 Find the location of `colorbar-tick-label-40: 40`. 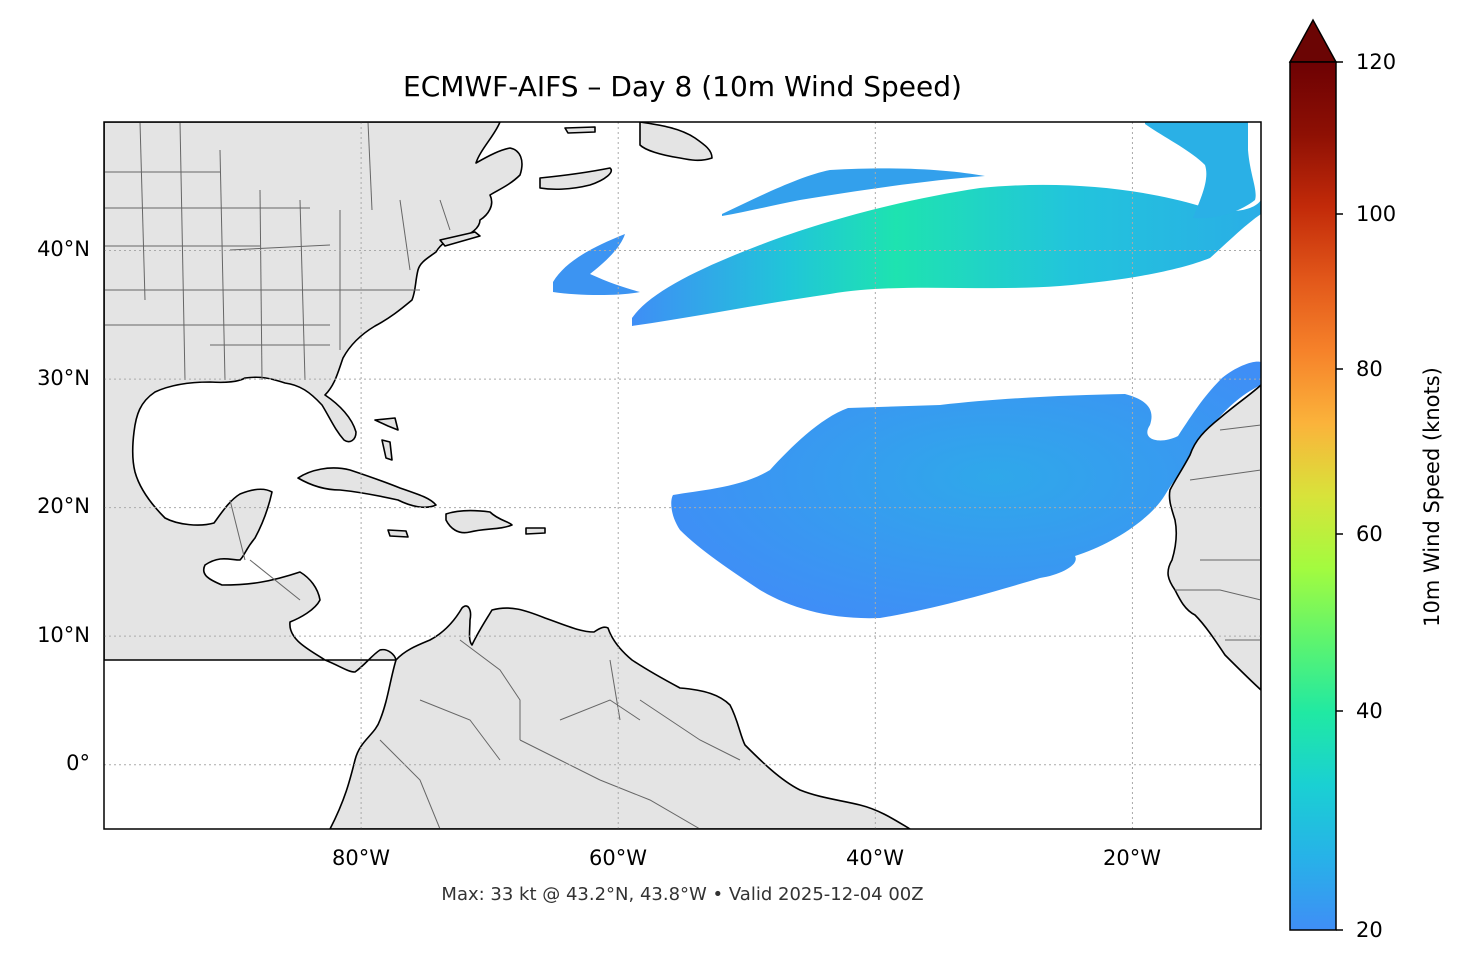

colorbar-tick-label-40: 40 is located at coordinates (1369, 711).